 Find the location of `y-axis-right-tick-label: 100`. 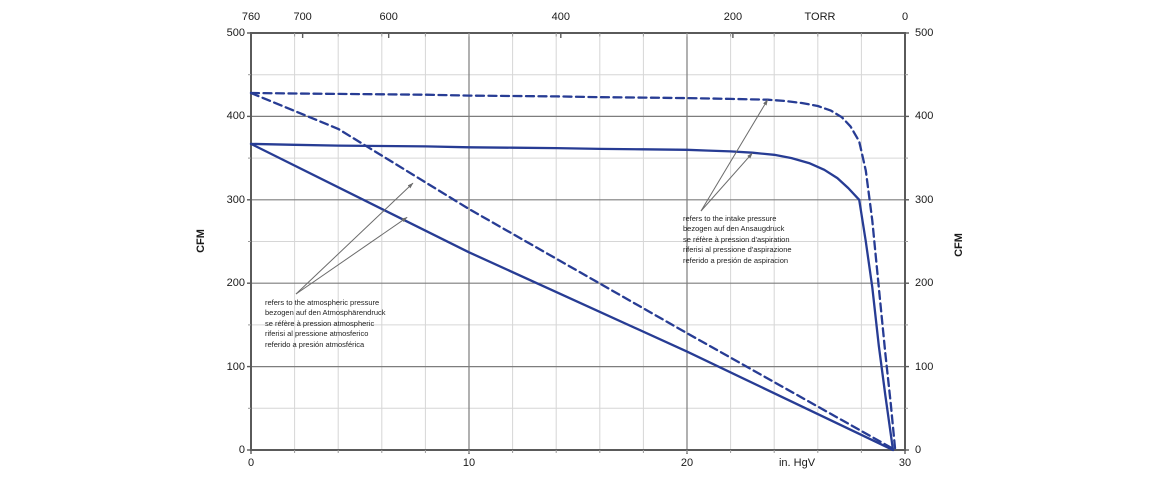

y-axis-right-tick-label: 100 is located at coordinates (924, 366).